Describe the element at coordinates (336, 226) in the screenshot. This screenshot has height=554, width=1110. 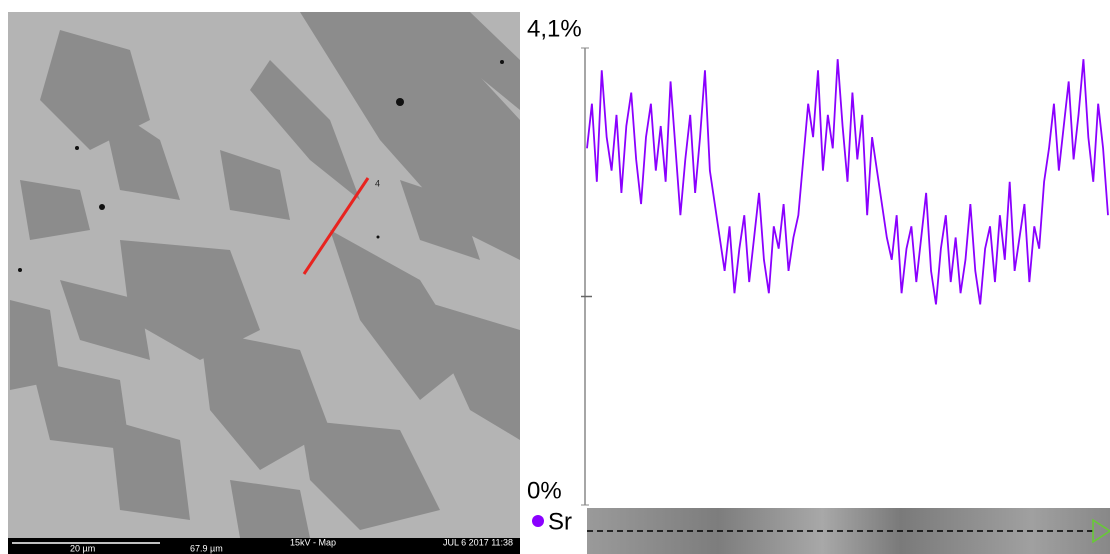
I see `scan-line` at that location.